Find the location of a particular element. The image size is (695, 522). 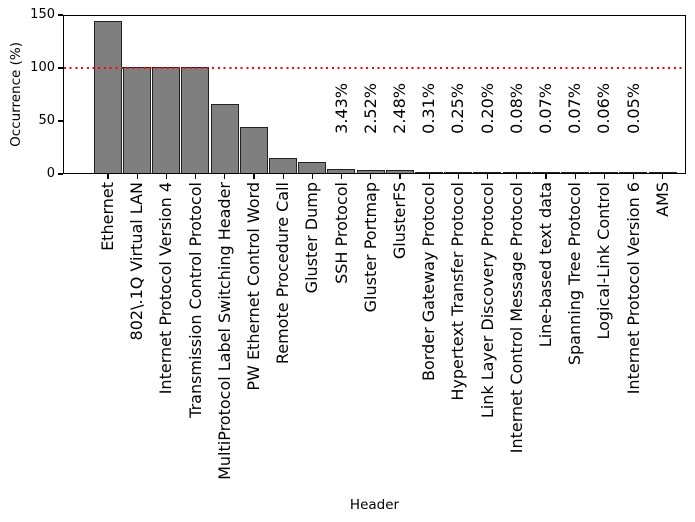

bar-value-label: 0.25% is located at coordinates (458, 108).